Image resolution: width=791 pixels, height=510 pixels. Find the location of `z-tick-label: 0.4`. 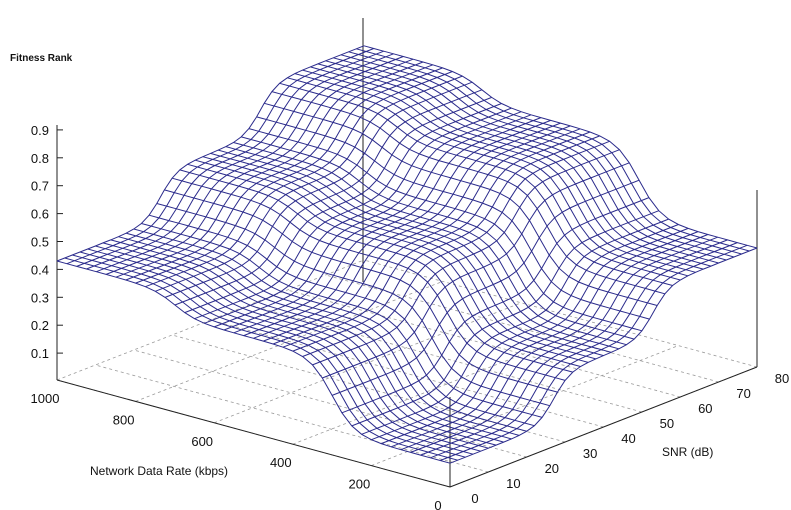

z-tick-label: 0.4 is located at coordinates (40, 269).